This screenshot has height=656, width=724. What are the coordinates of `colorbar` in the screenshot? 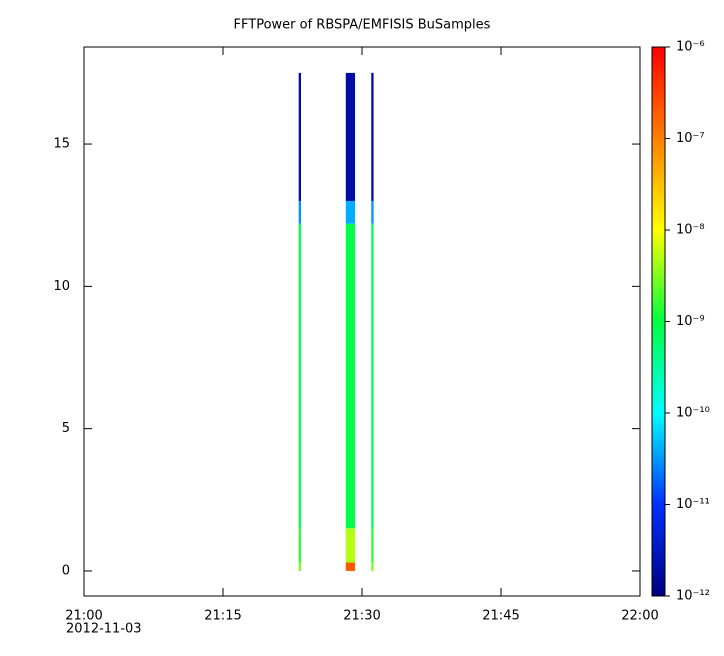 It's located at (658, 321).